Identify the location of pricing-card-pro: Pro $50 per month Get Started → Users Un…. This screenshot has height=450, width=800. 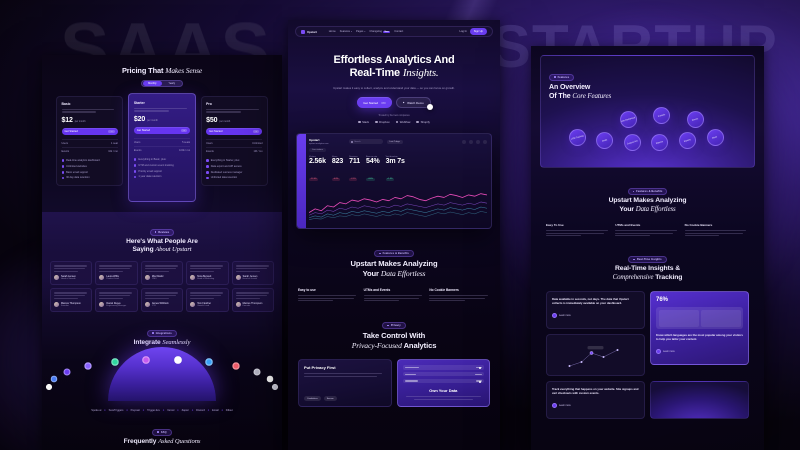
(234, 141).